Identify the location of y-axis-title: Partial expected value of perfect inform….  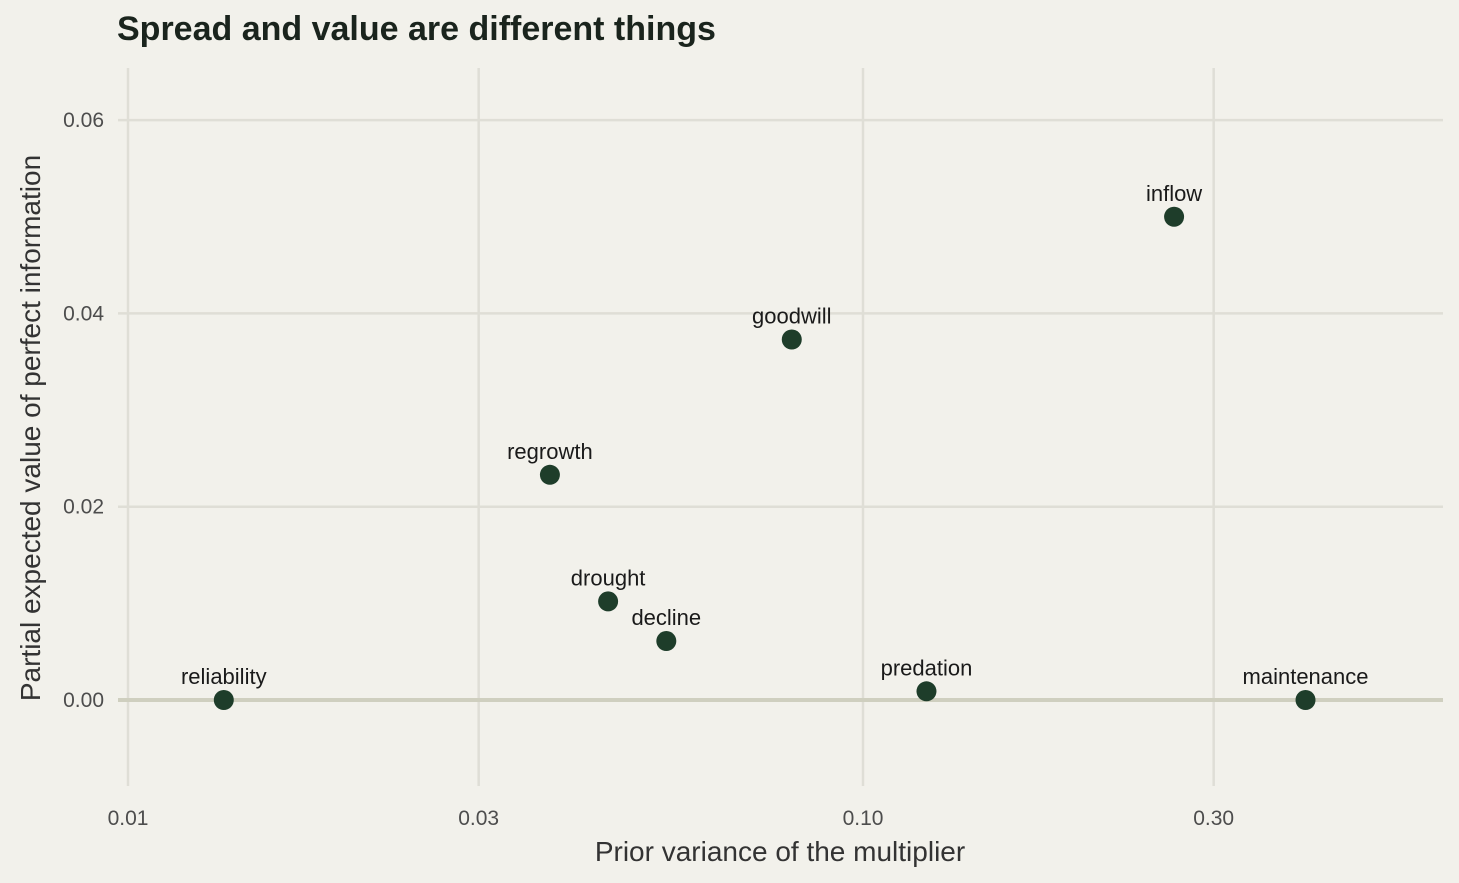
(30, 428).